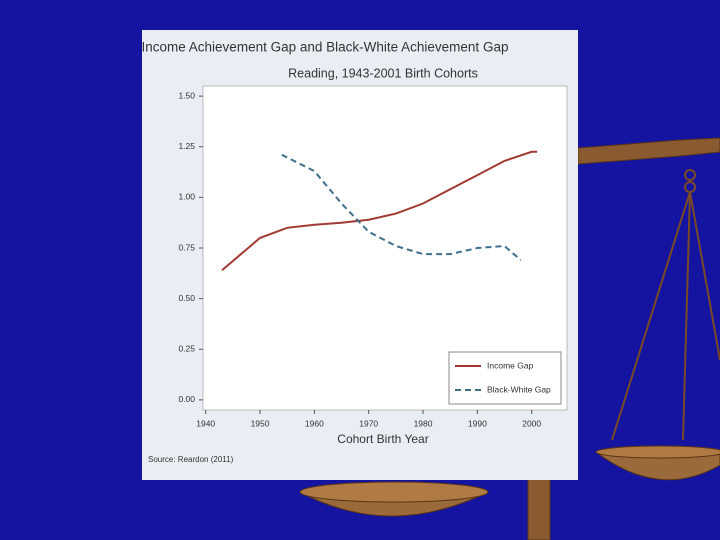  I want to click on x-tick-label: 2000, so click(531, 423).